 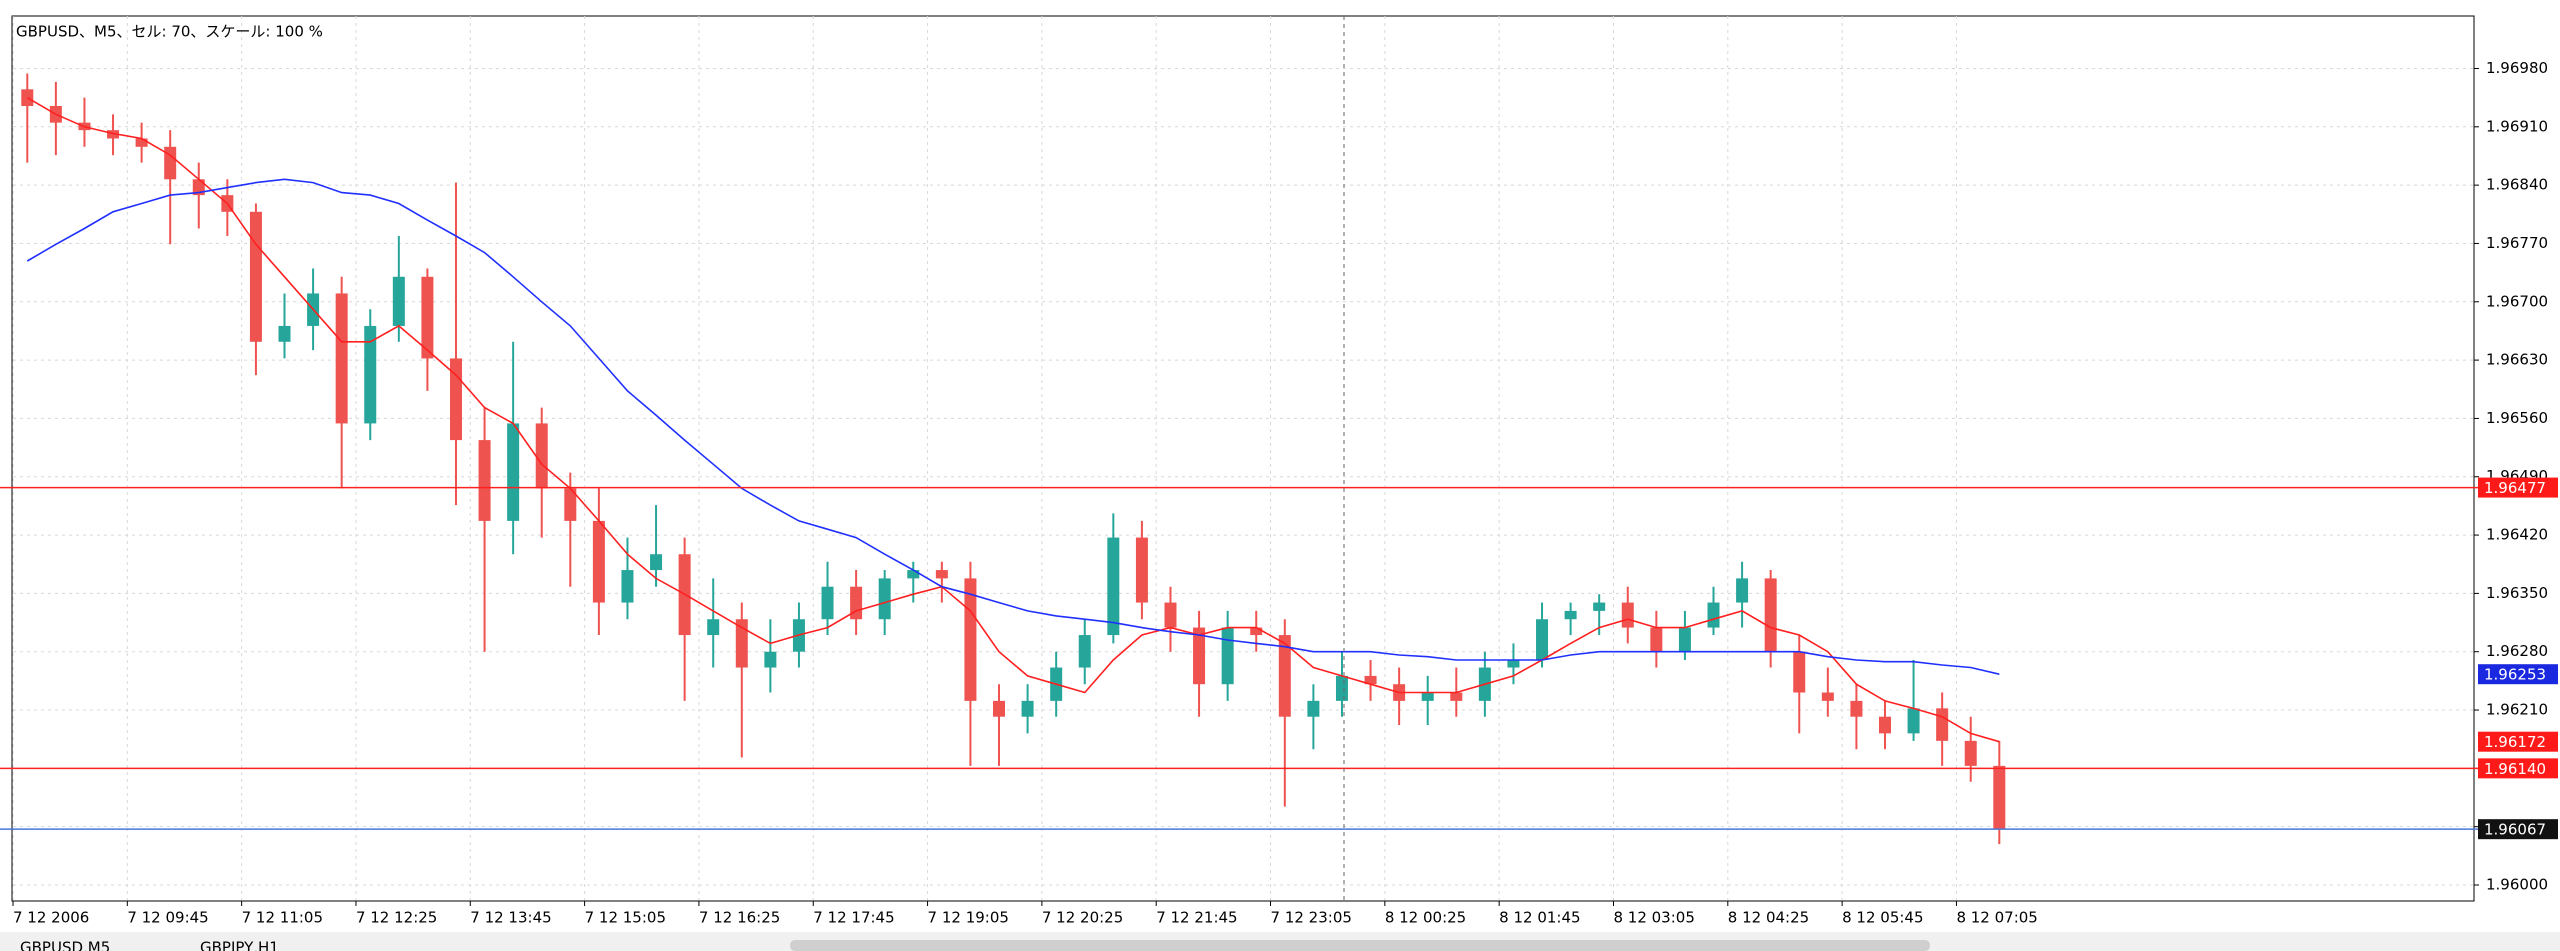 I want to click on x-tick-label: 7 12 16:25, so click(x=739, y=918).